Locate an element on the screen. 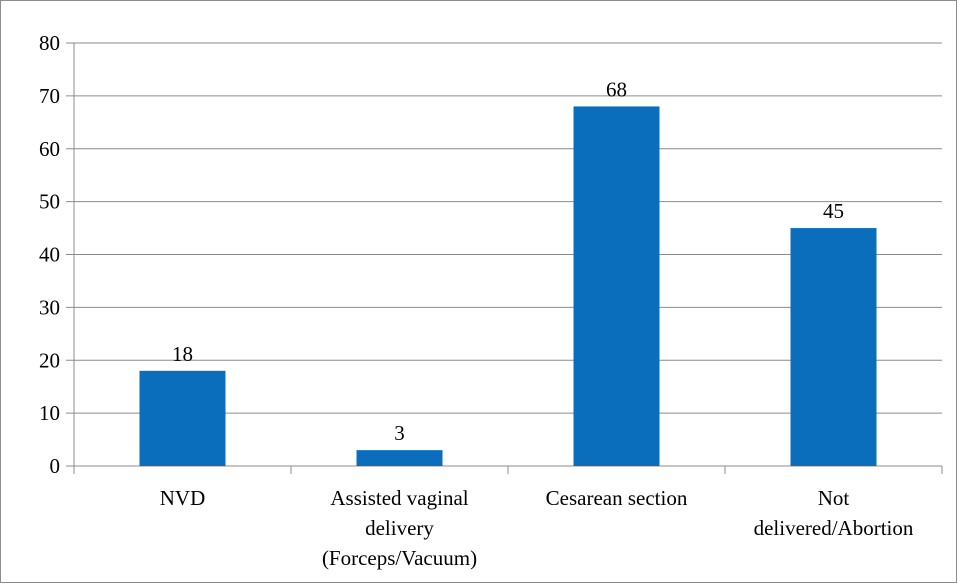  y-tick-label: 30 is located at coordinates (49, 307).